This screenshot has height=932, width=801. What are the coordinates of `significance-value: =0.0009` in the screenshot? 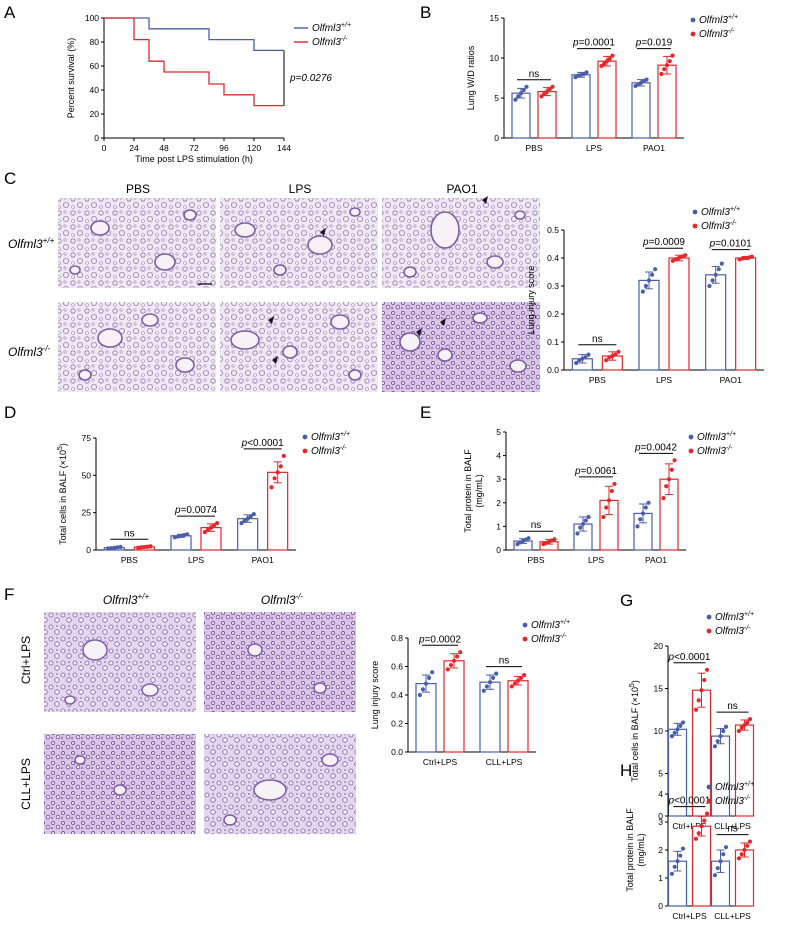 It's located at (667, 242).